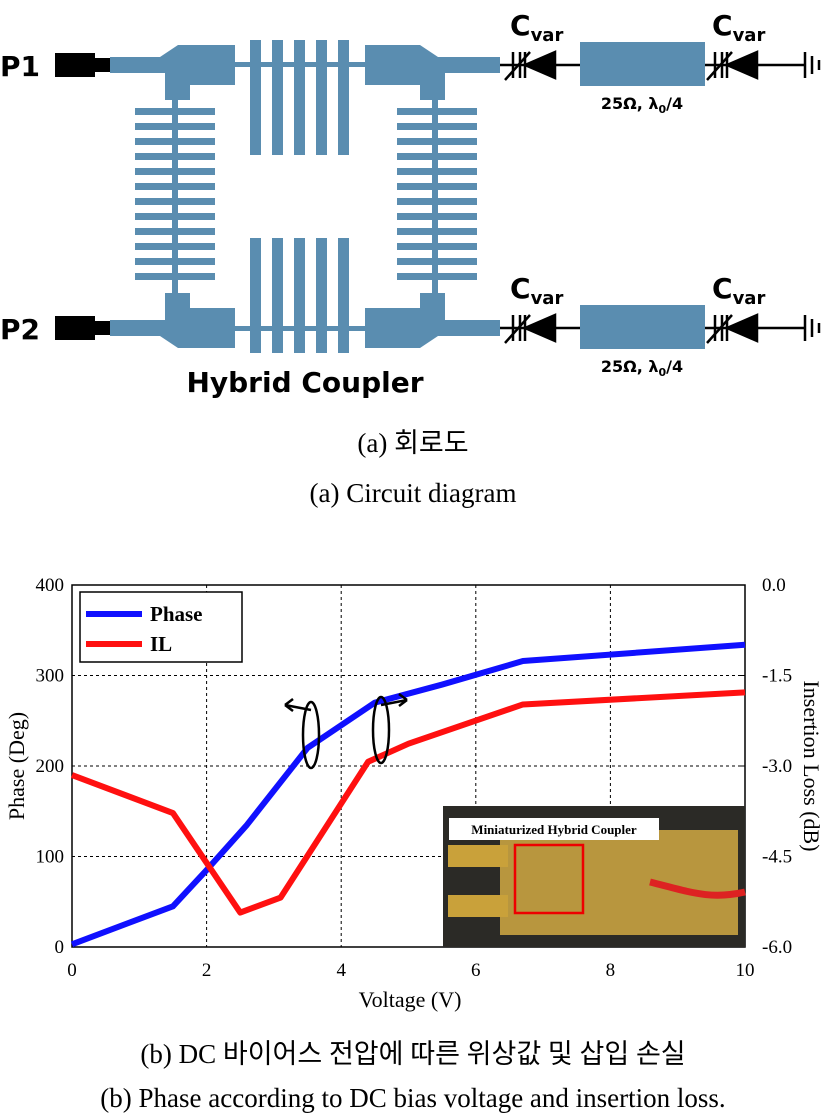 This screenshot has width=827, height=1120. Describe the element at coordinates (611, 970) in the screenshot. I see `x-tick-label: 8` at that location.